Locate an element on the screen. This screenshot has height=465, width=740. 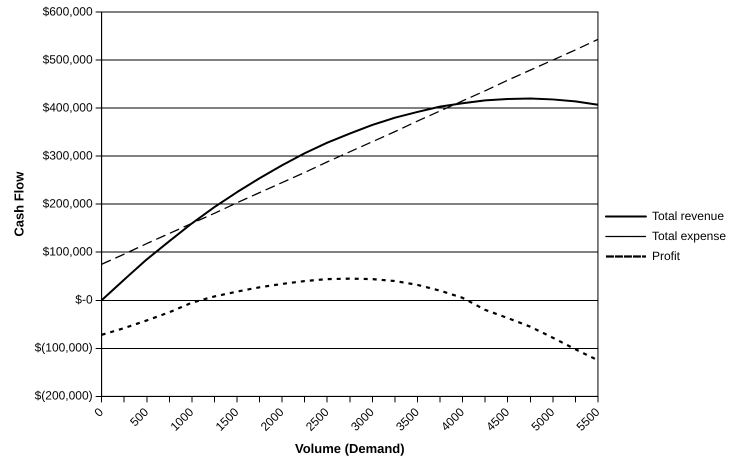
y-tick-label: $400,000 is located at coordinates (67, 107).